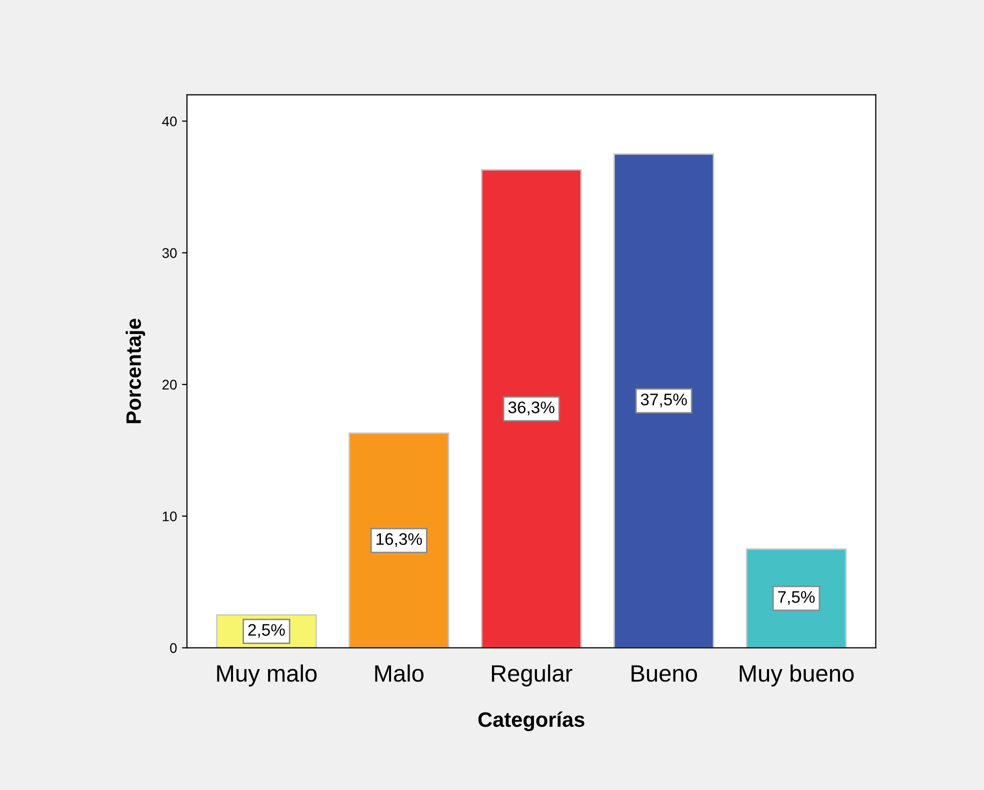 The width and height of the screenshot is (984, 790). Describe the element at coordinates (797, 675) in the screenshot. I see `x-tick-label: Muy bueno` at that location.